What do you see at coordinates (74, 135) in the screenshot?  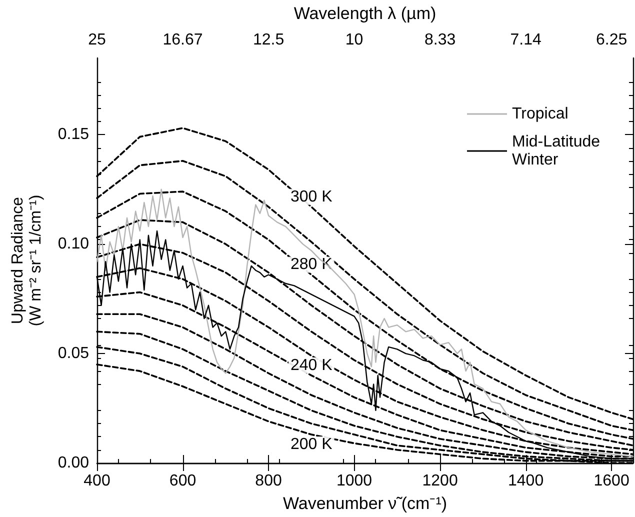 I see `y-tick-label: 0.15` at bounding box center [74, 135].